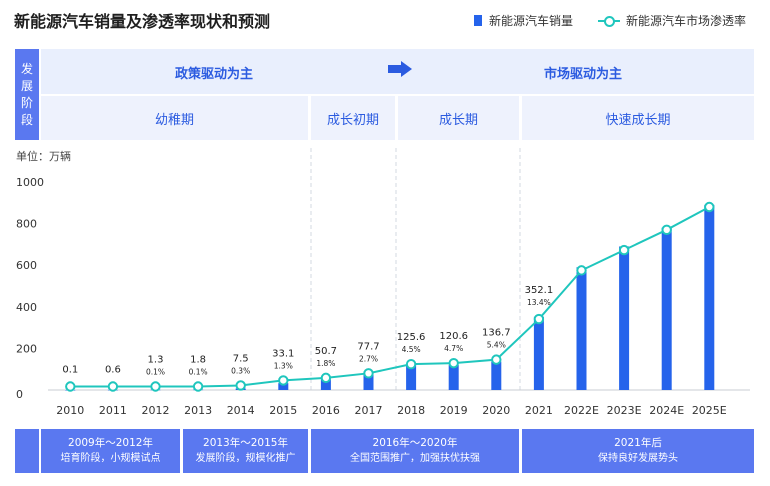 This screenshot has height=486, width=770. Describe the element at coordinates (283, 353) in the screenshot. I see `value-label: 33.1` at that location.